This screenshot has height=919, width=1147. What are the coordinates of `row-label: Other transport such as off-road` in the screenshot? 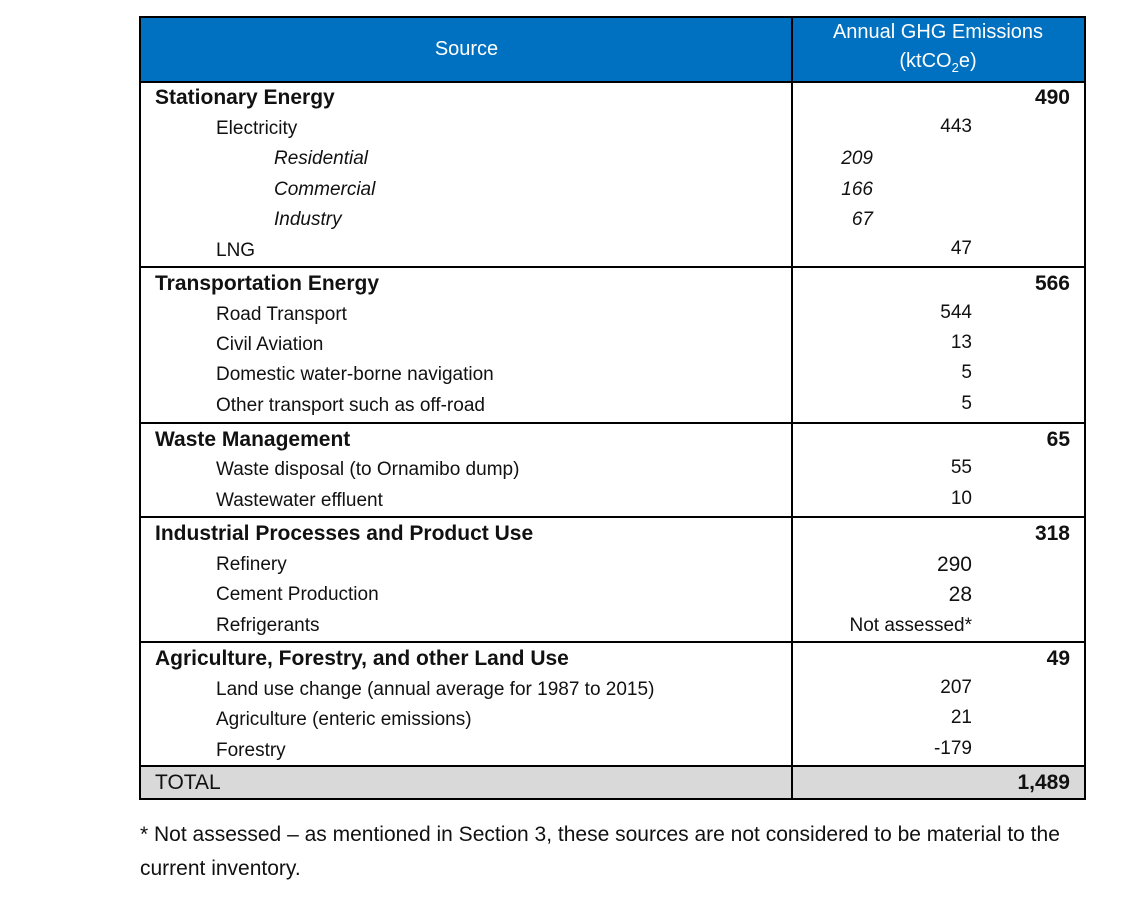 It's located at (350, 405).